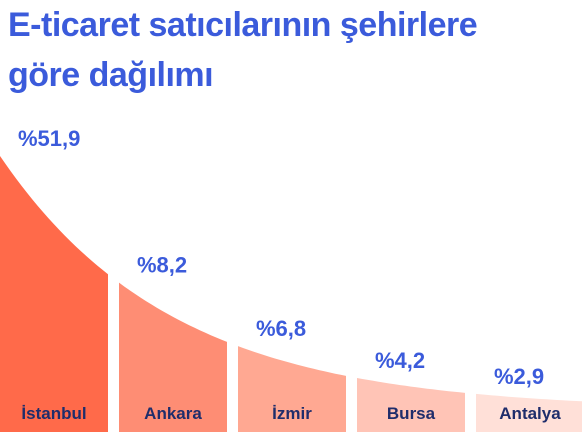 This screenshot has height=436, width=582. I want to click on chart-title-line-1: E-ticaret satıcılarının şehirlere, so click(243, 25).